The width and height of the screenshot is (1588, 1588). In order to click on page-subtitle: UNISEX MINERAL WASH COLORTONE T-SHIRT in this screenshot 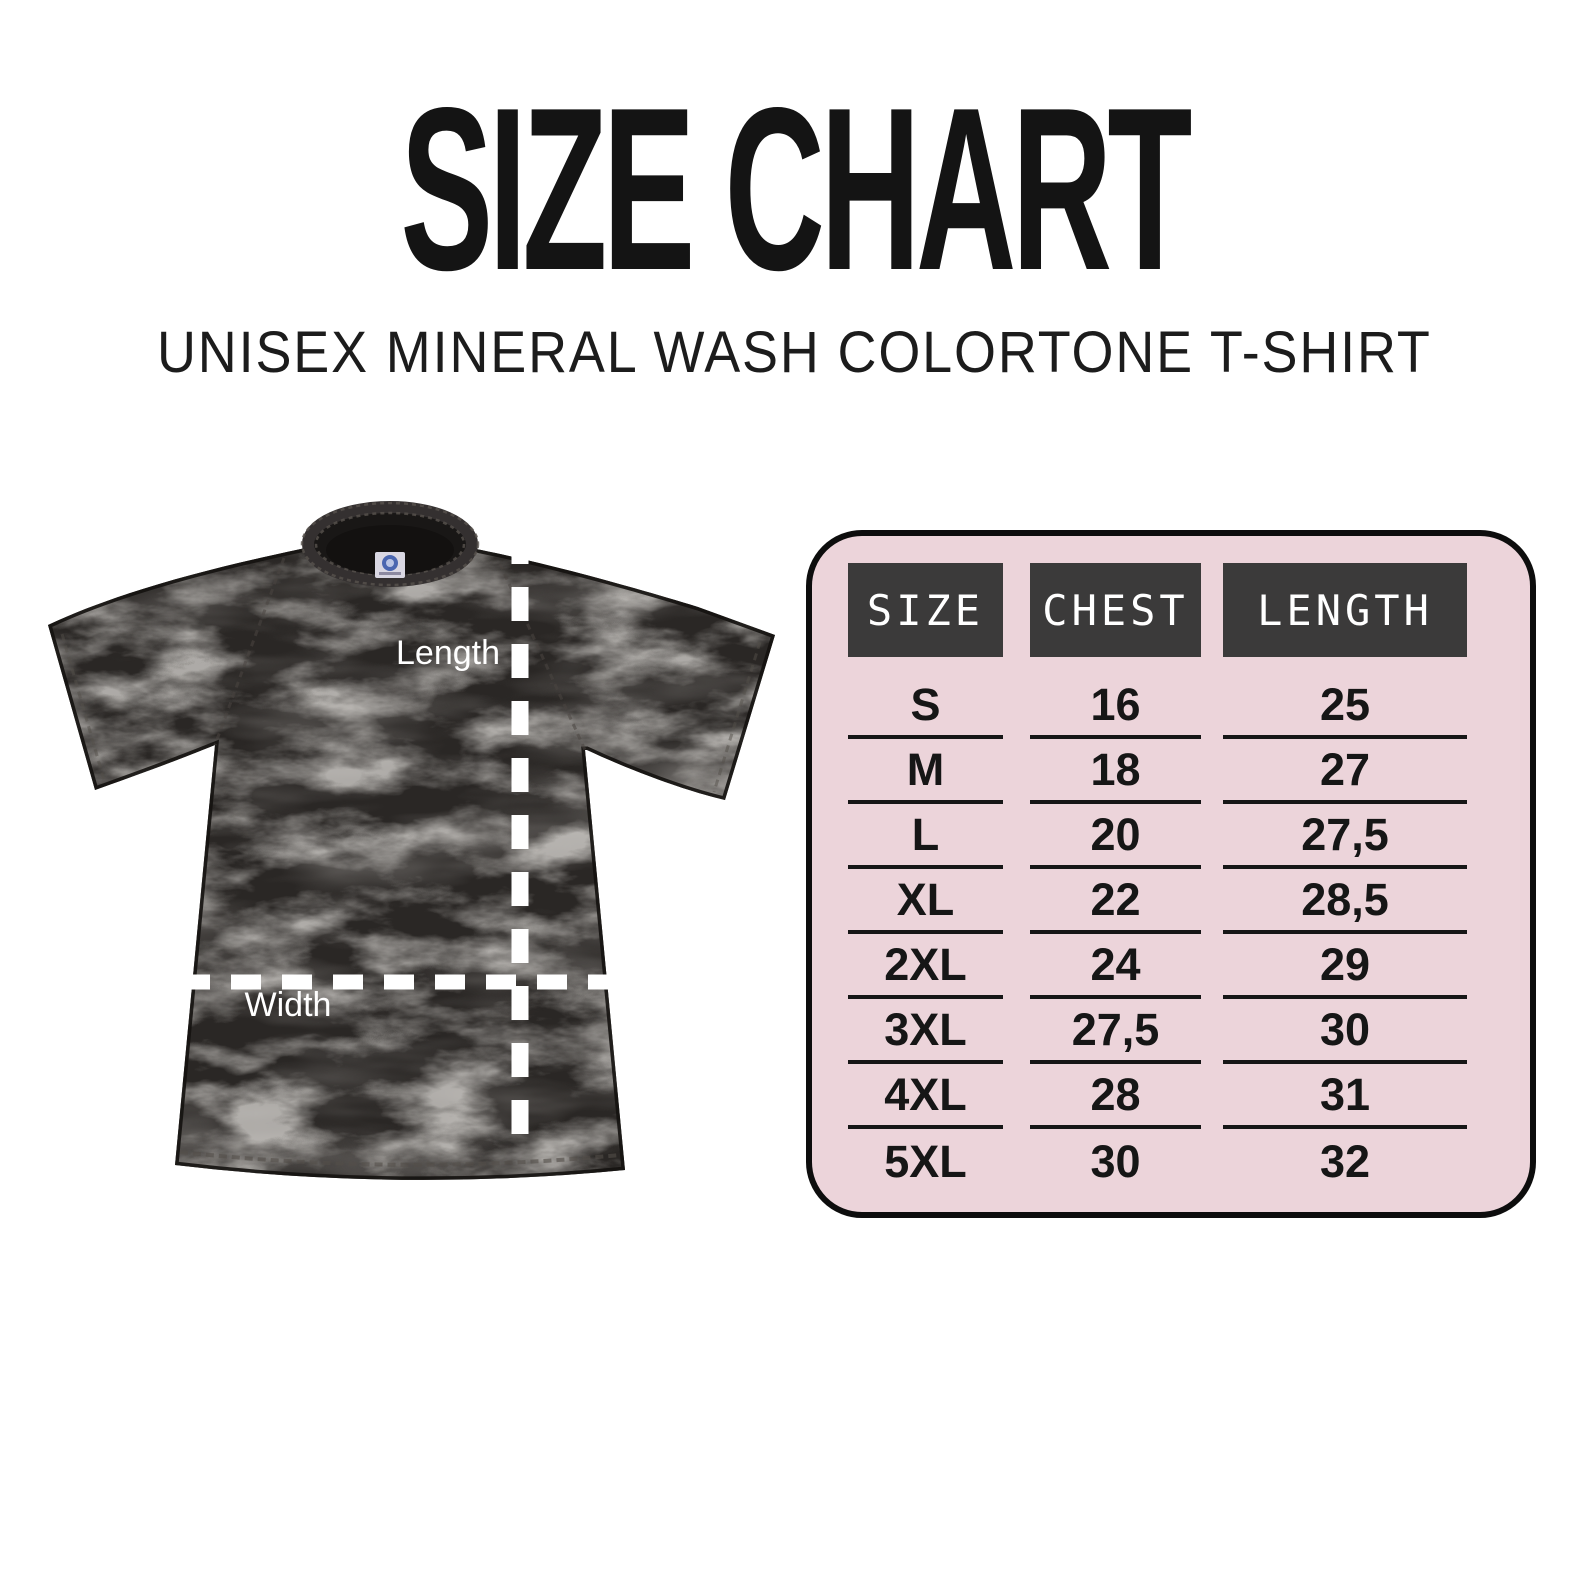, I will do `click(794, 353)`.